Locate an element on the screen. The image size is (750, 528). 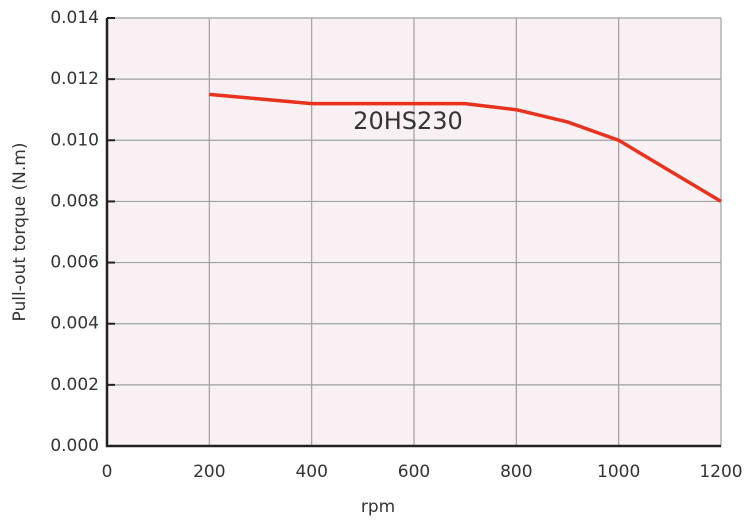
y-tick-label: 0.002 is located at coordinates (74, 385).